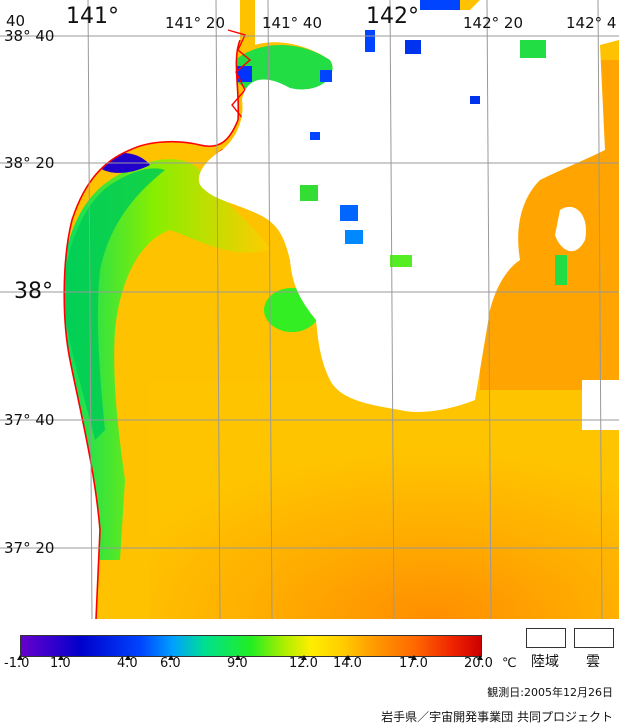 The width and height of the screenshot is (619, 725). I want to click on credit: 岩手県／宇宙開発事業団 共同プロジェクト, so click(497, 717).